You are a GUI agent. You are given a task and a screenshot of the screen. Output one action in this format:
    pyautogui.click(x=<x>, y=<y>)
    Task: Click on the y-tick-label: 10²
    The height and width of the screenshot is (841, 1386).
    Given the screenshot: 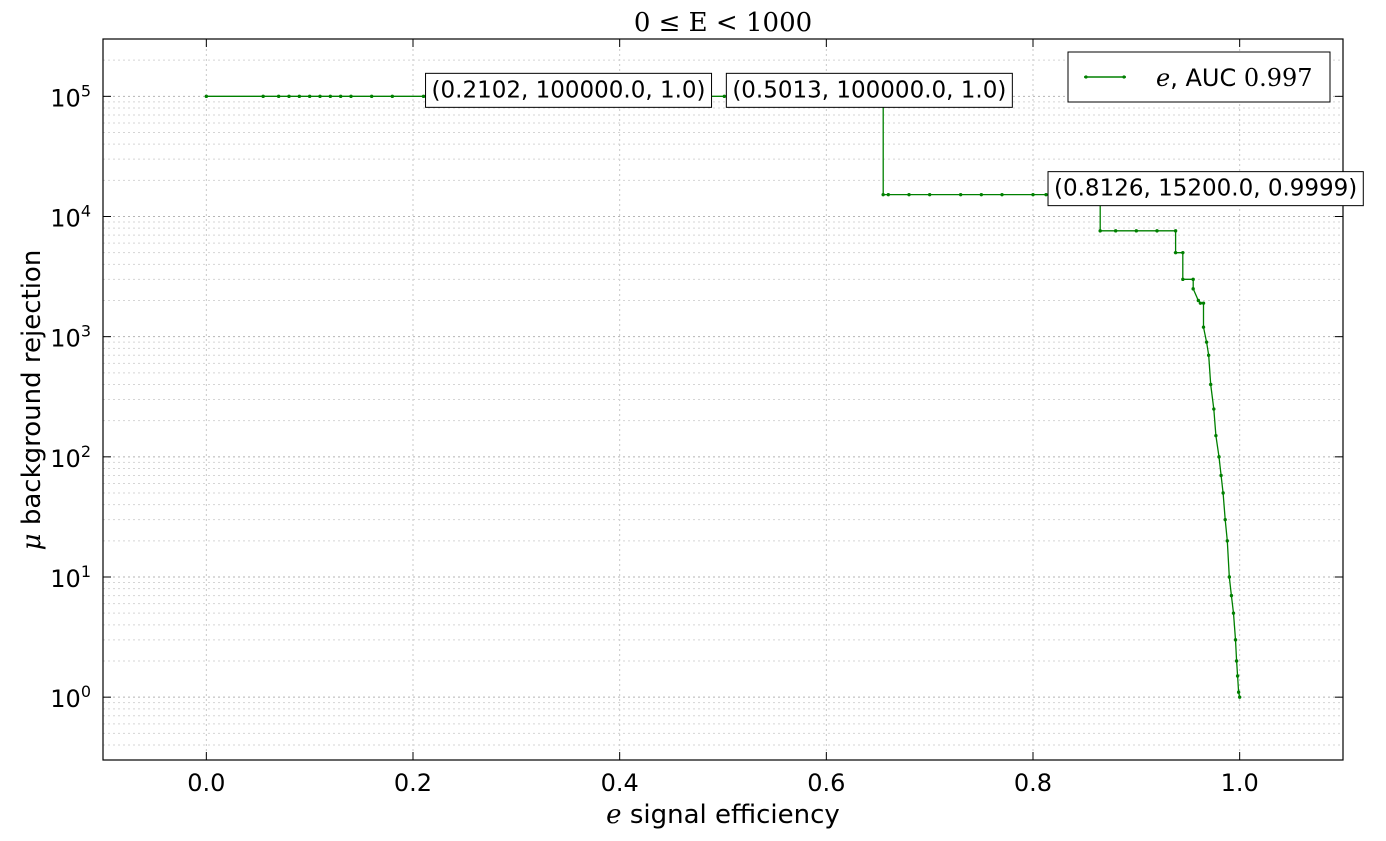 What is the action you would take?
    pyautogui.click(x=70, y=457)
    